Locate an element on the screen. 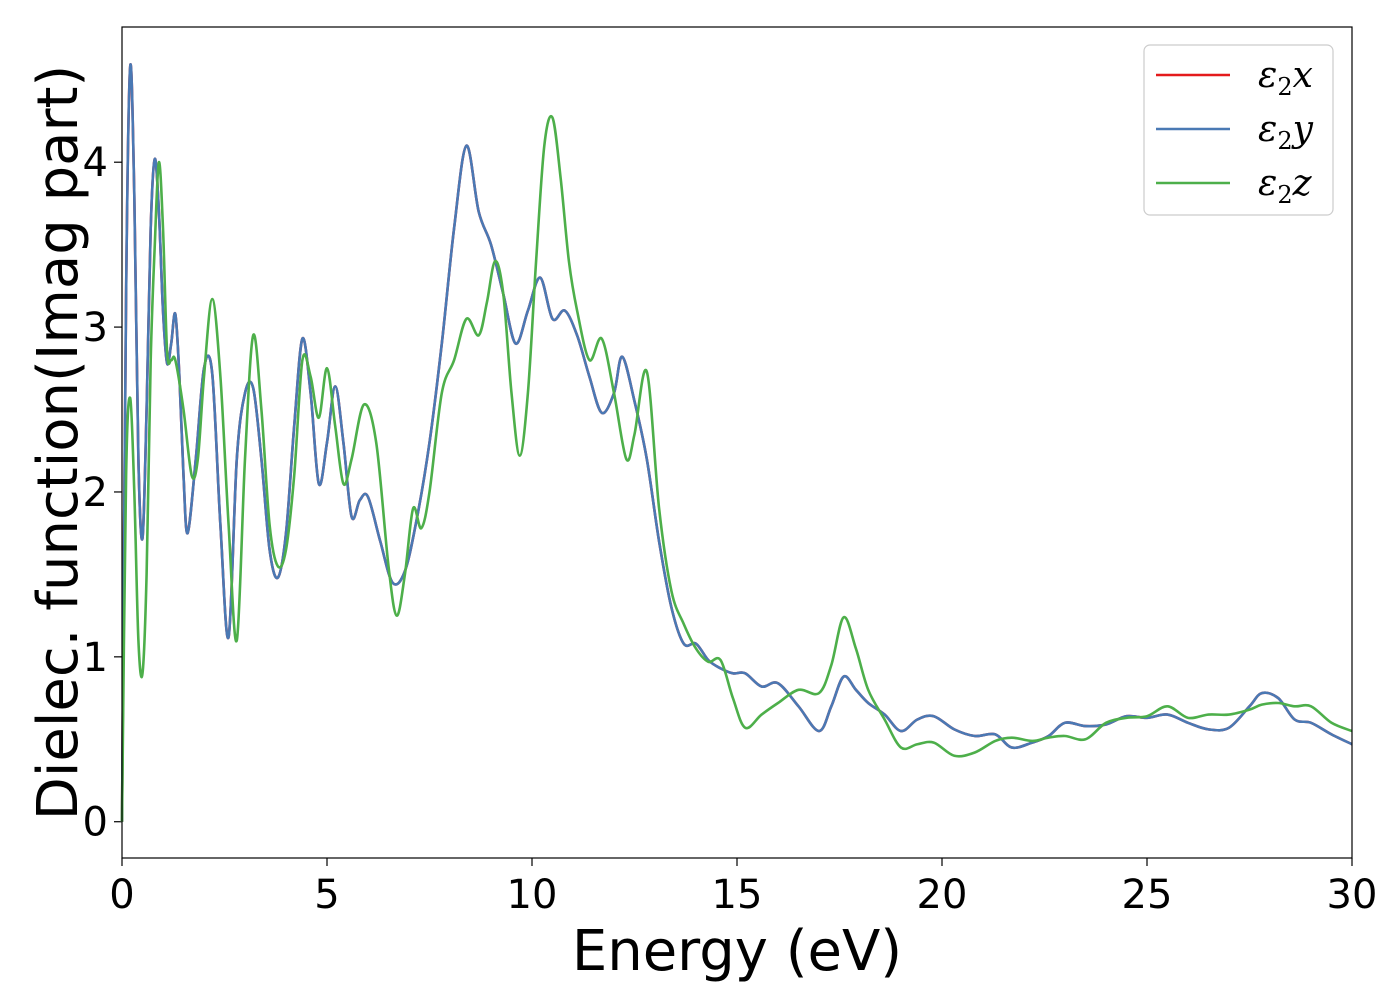 The image size is (1400, 1000). x-tick-label: 20 is located at coordinates (942, 895).